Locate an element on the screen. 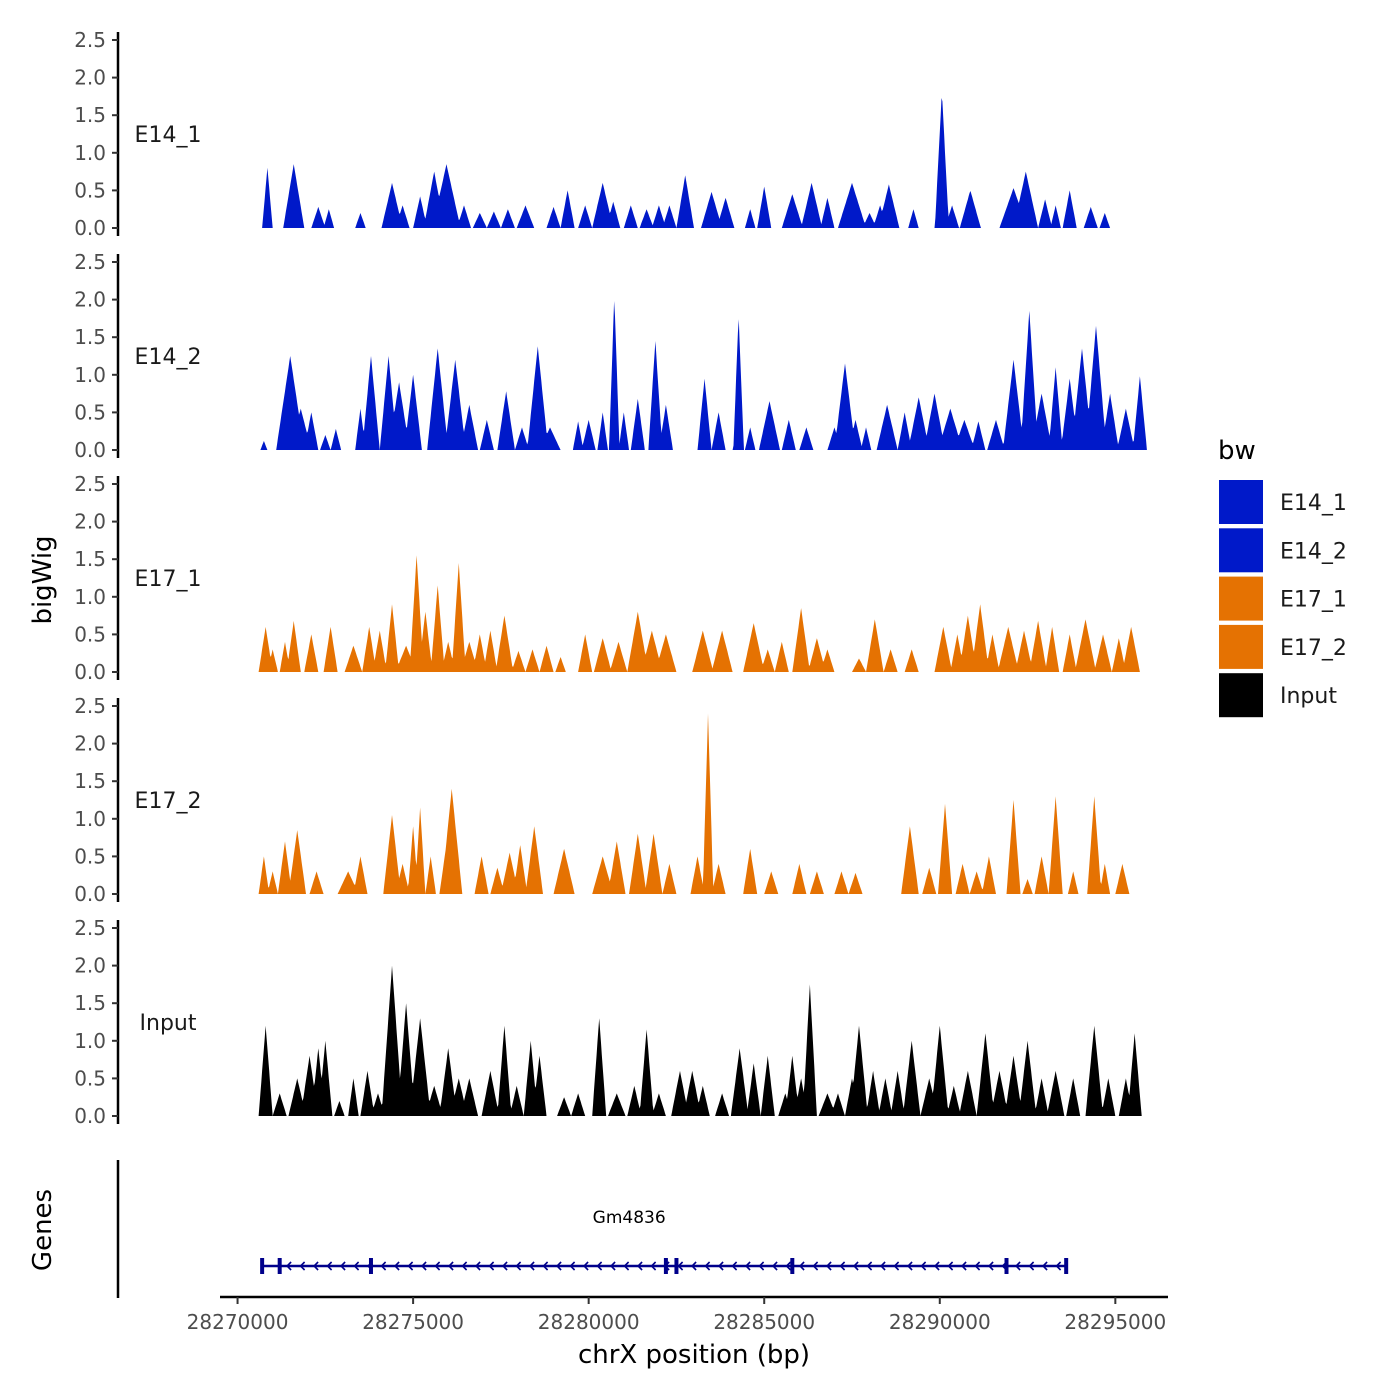  genes-panel: Gm4836 is located at coordinates (592, 1229).